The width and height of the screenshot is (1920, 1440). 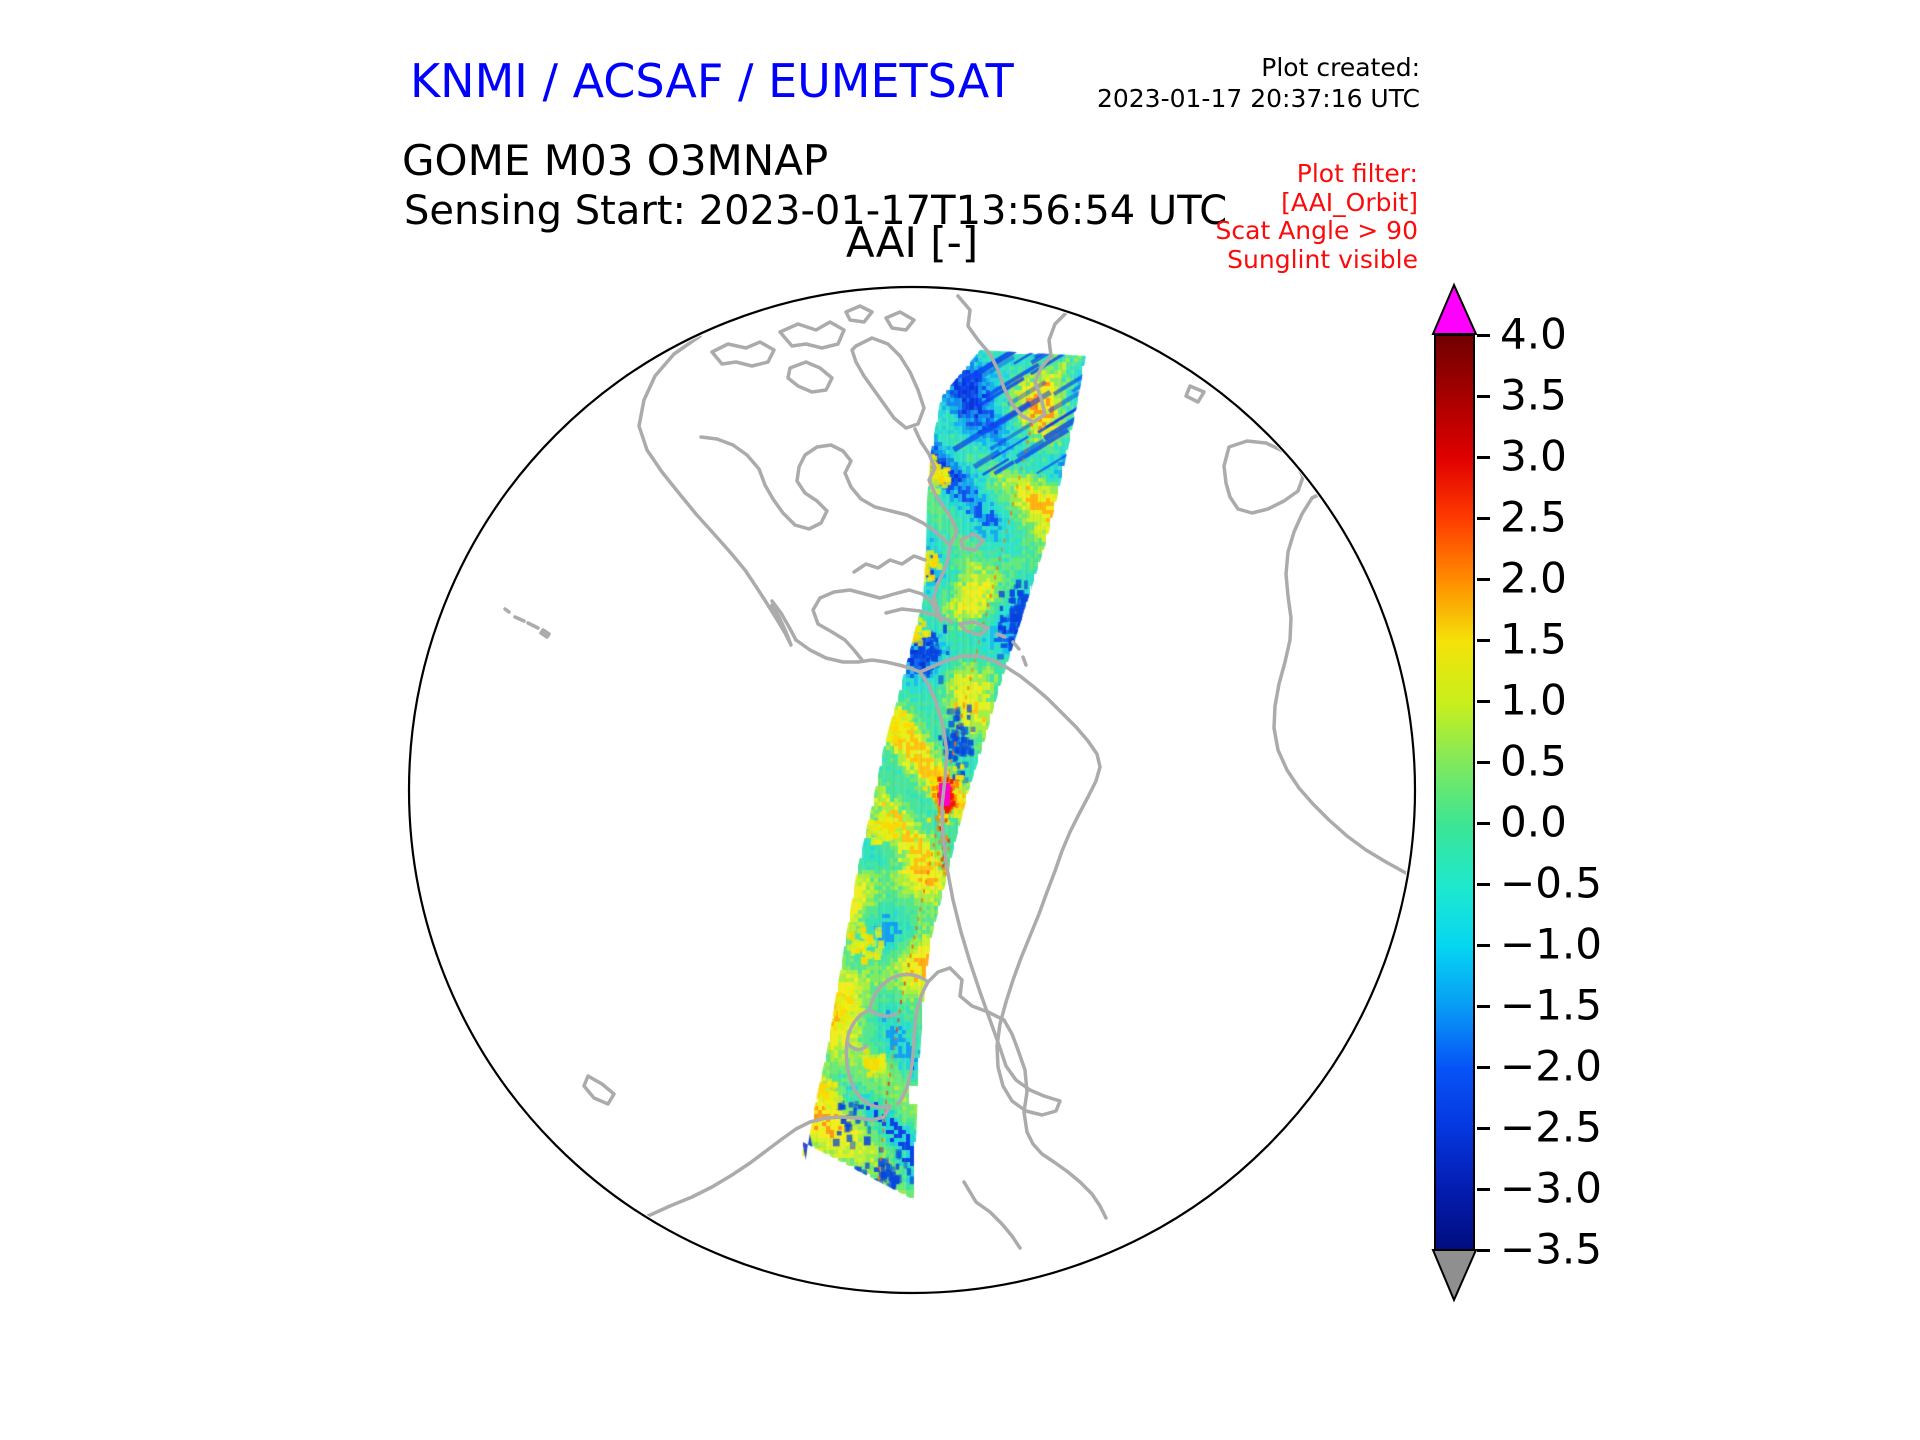 I want to click on coastline-antarctica-west, so click(x=769, y=1161).